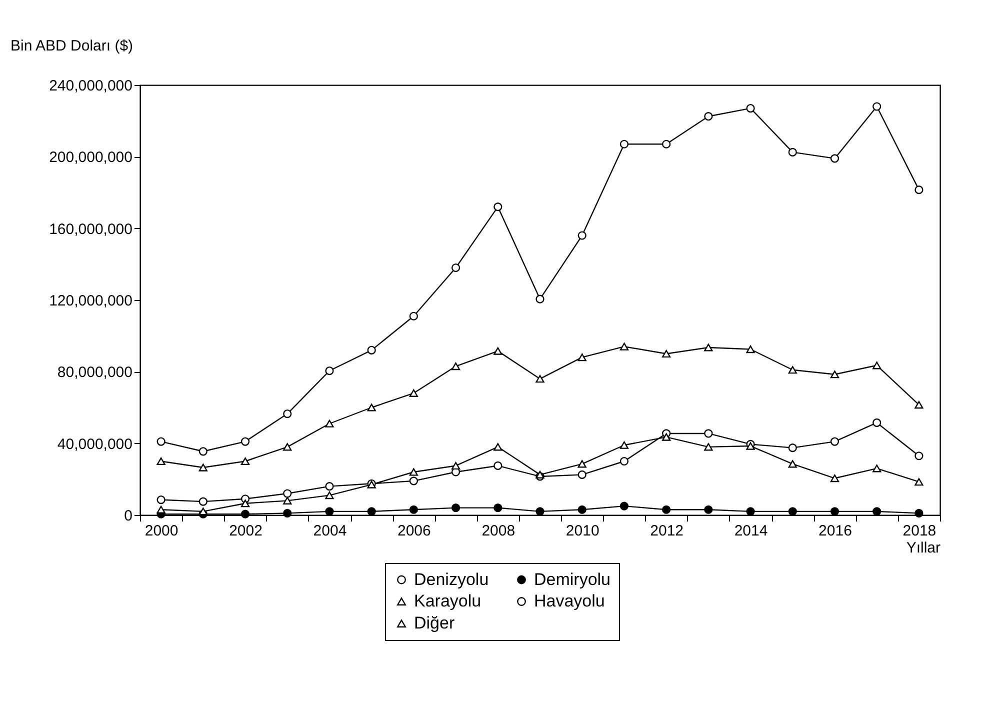 The image size is (989, 718). Describe the element at coordinates (583, 531) in the screenshot. I see `x-tick-label: 2010` at that location.